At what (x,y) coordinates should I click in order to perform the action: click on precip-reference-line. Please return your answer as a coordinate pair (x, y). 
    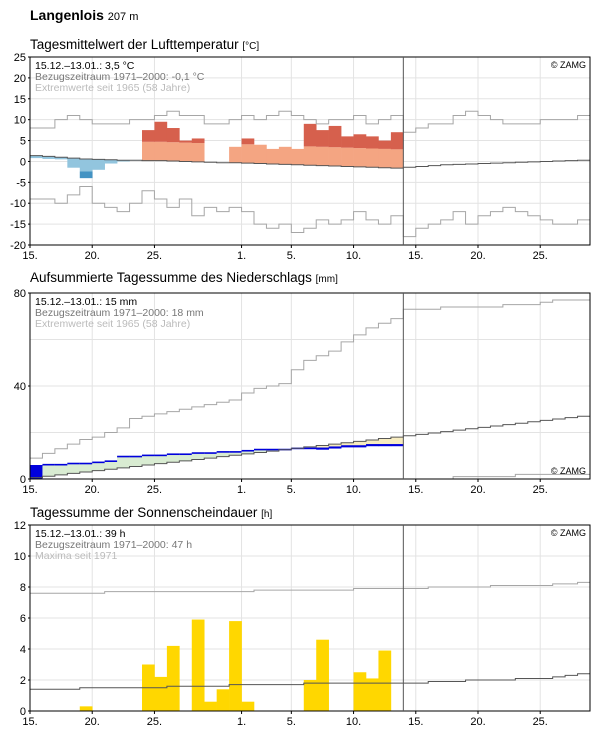
    Looking at the image, I should click on (310, 447).